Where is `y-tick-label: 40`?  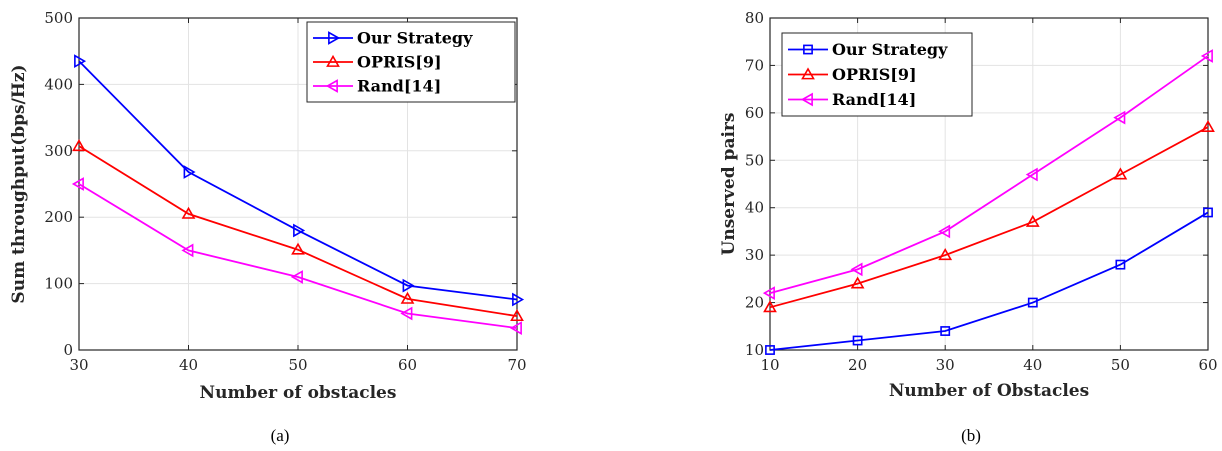 y-tick-label: 40 is located at coordinates (754, 208).